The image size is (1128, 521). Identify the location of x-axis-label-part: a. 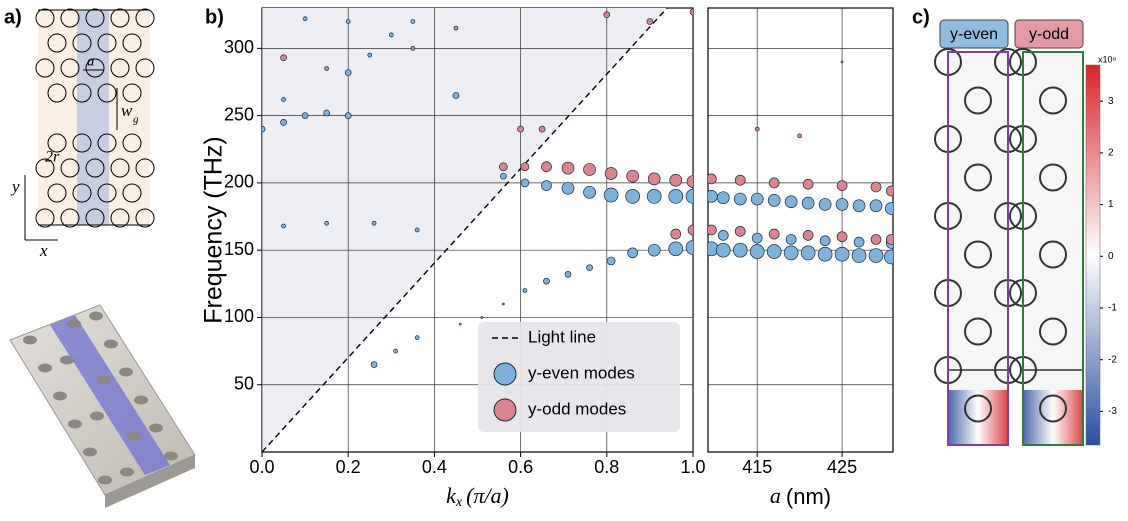
(775, 495).